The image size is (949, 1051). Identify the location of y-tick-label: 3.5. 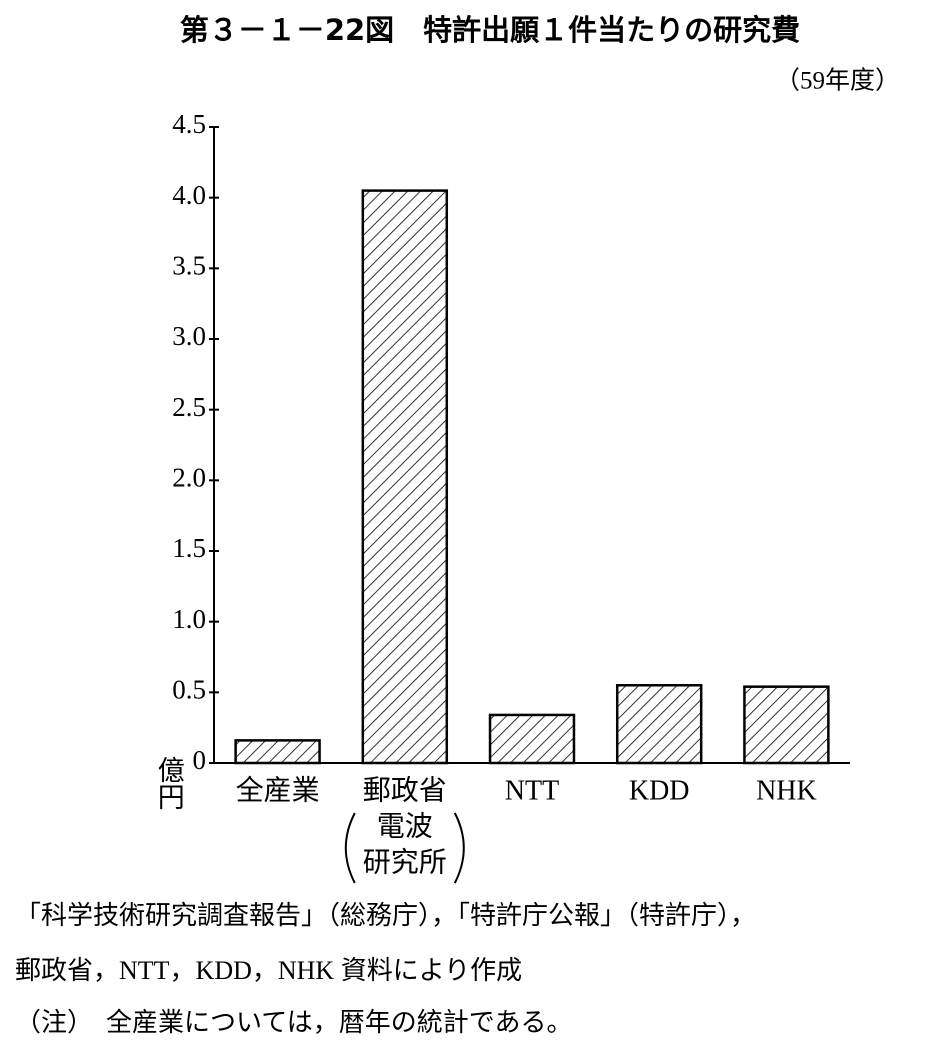
(189, 266).